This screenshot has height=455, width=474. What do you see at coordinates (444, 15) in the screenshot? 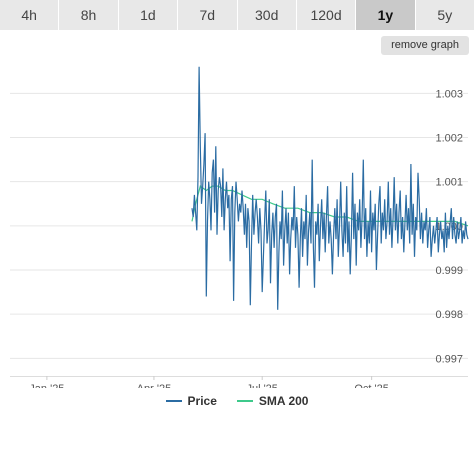
I see `tab-5y: 5y` at bounding box center [444, 15].